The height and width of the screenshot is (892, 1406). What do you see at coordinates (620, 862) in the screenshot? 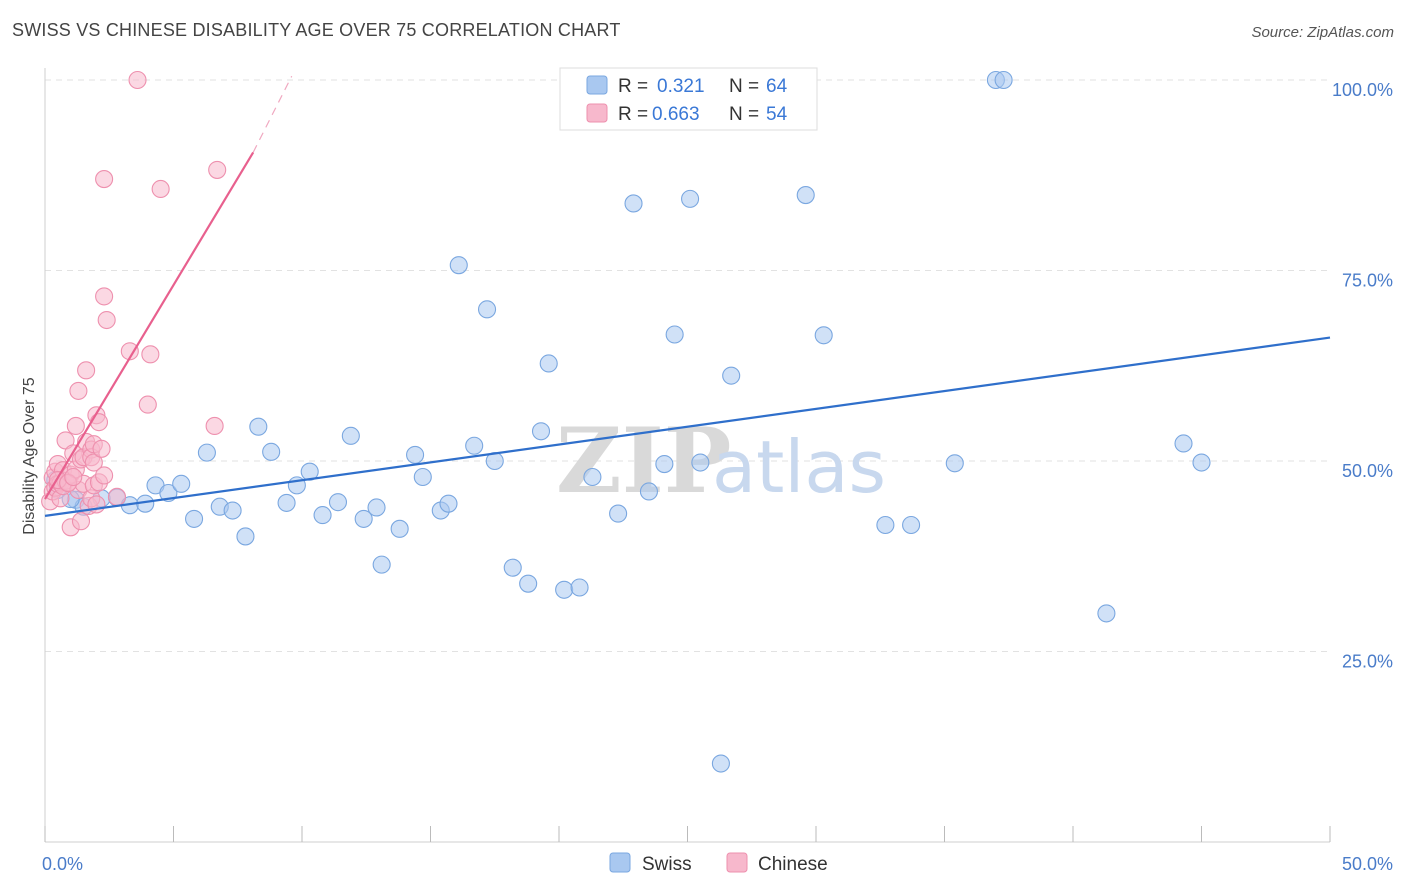
I see `bottom-legend-swiss-swatch` at bounding box center [620, 862].